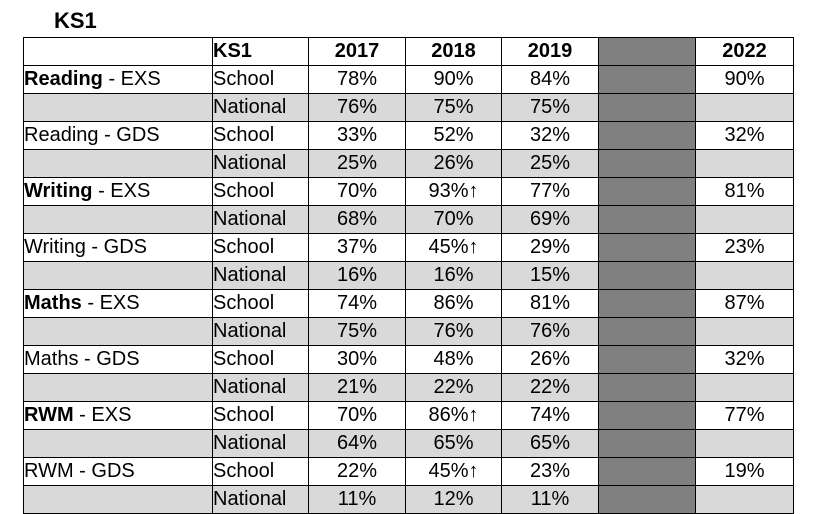  Describe the element at coordinates (357, 443) in the screenshot. I see `national-value: 64%` at that location.